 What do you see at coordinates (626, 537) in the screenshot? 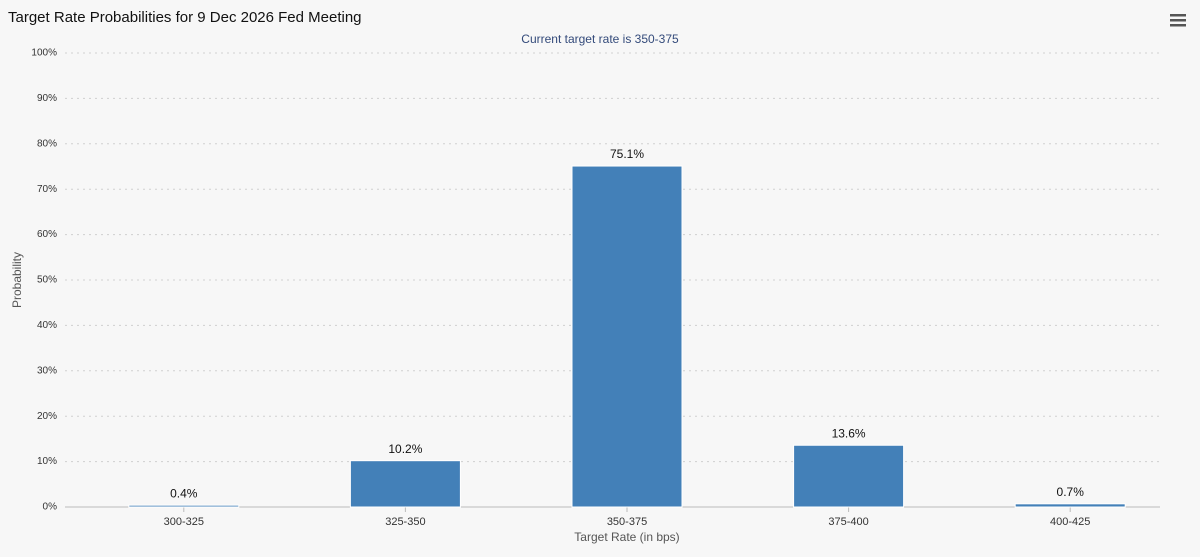
I see `x-axis-title: Target Rate (in bps)` at bounding box center [626, 537].